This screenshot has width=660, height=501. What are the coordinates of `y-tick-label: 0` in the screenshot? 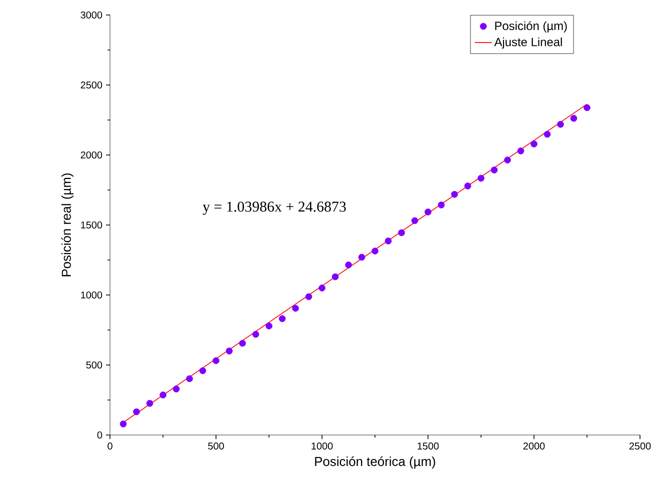 It's located at (99, 435).